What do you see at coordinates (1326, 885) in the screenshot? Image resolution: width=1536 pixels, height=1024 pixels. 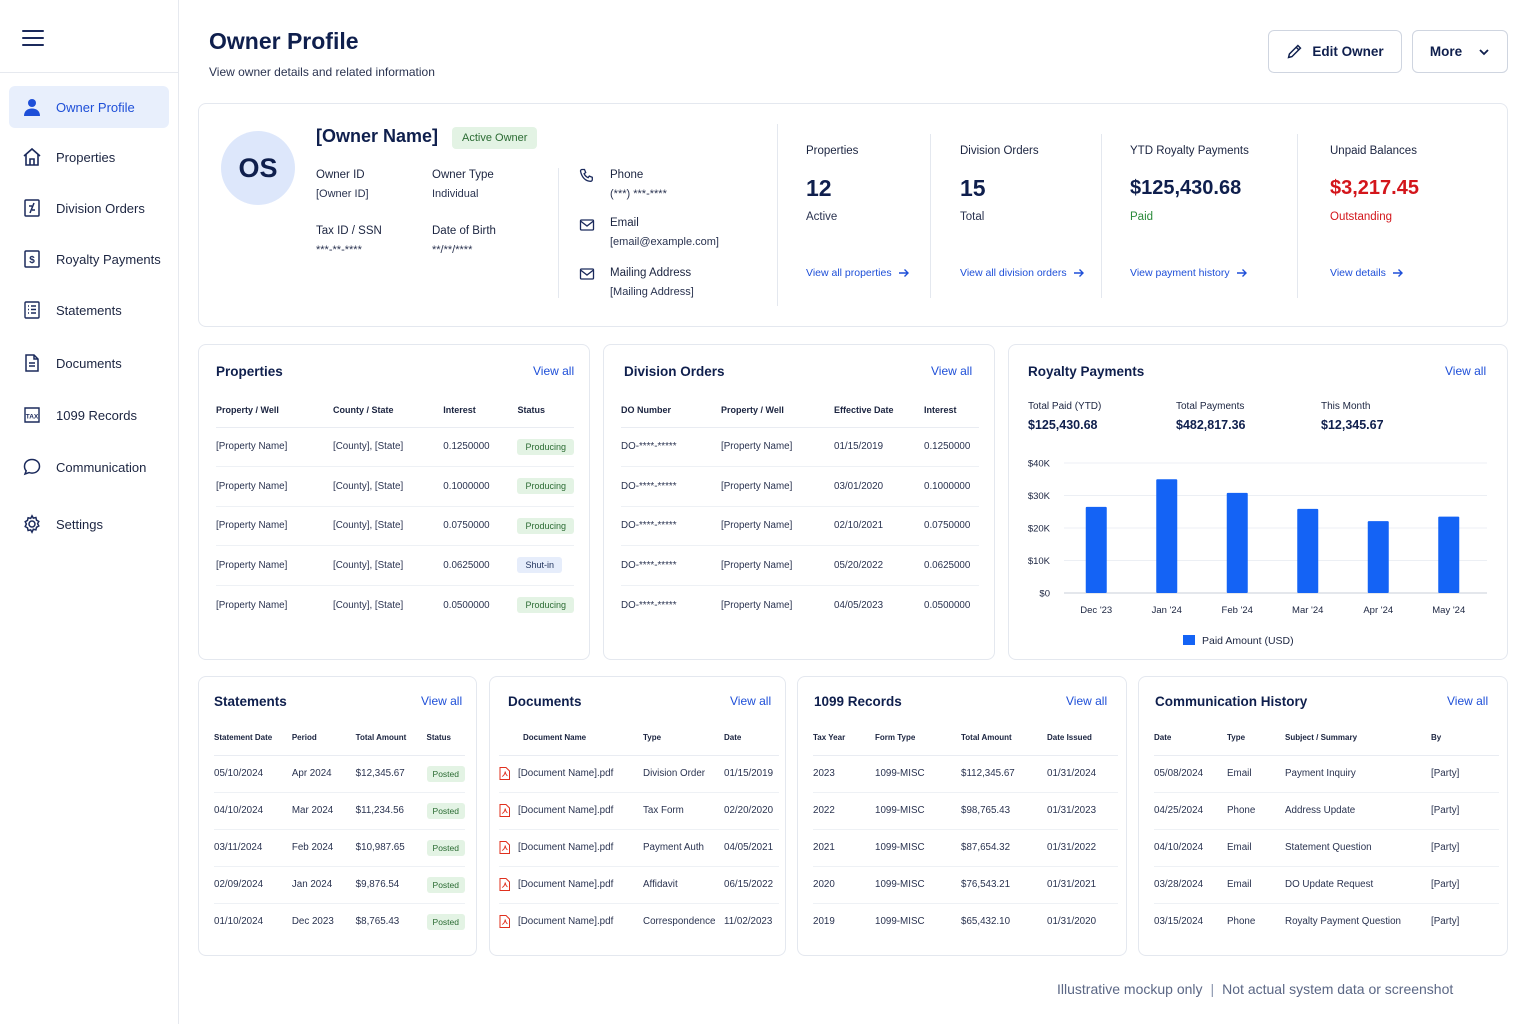 I see `table-row: 03/28/2024 Email DO Update Request [Party]` at bounding box center [1326, 885].